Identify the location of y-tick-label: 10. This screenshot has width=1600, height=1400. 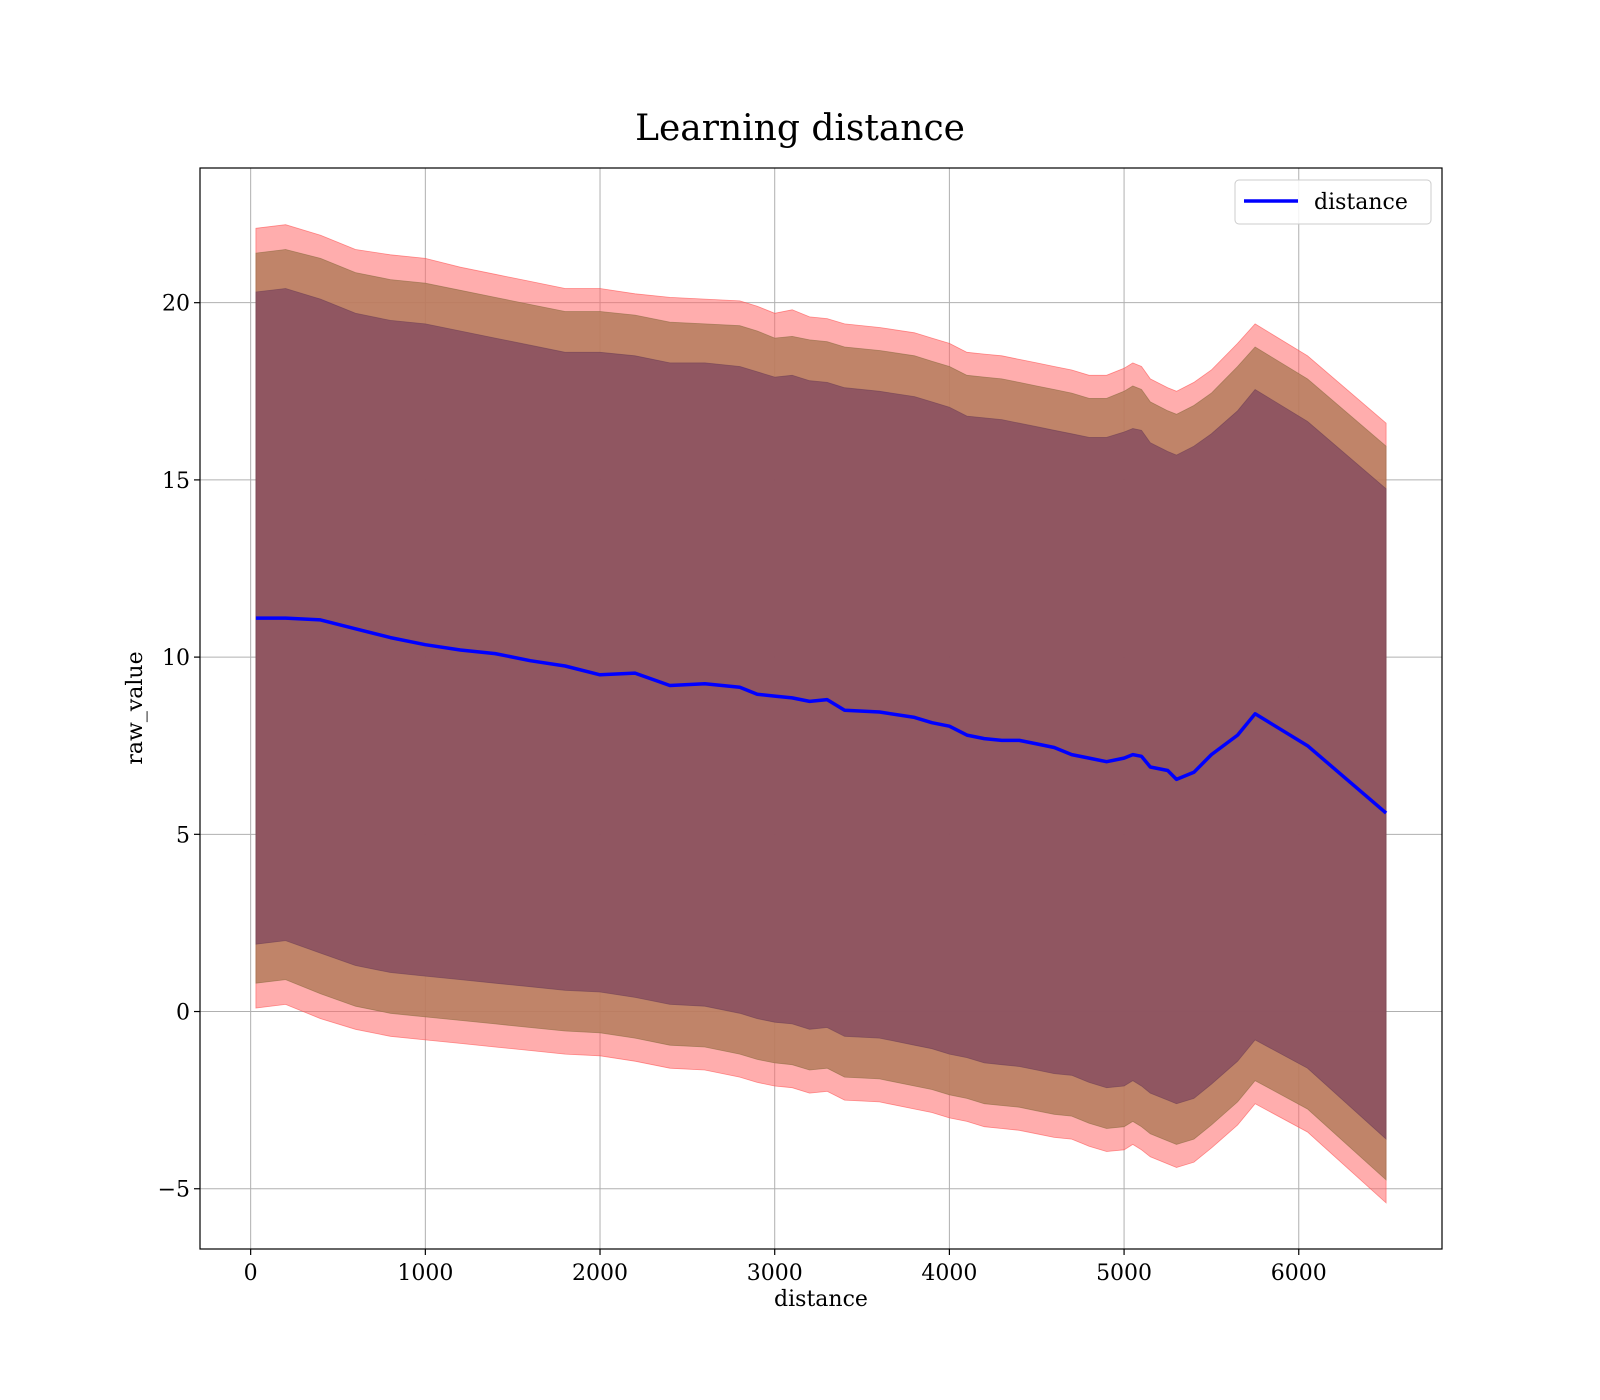
(176, 658).